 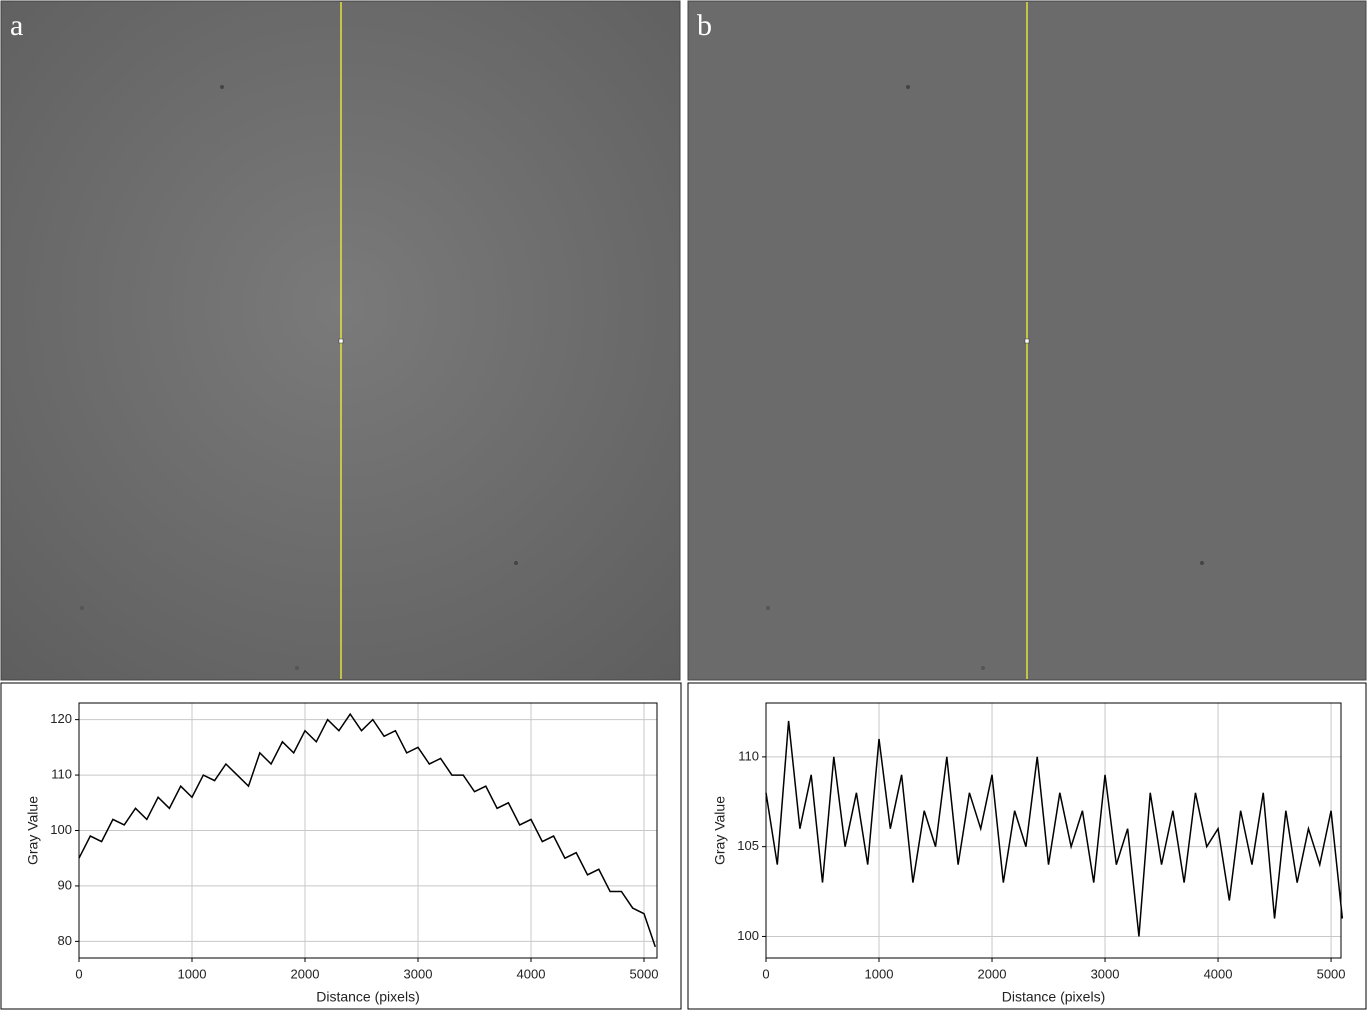 What do you see at coordinates (16, 25) in the screenshot?
I see `panel-label: a` at bounding box center [16, 25].